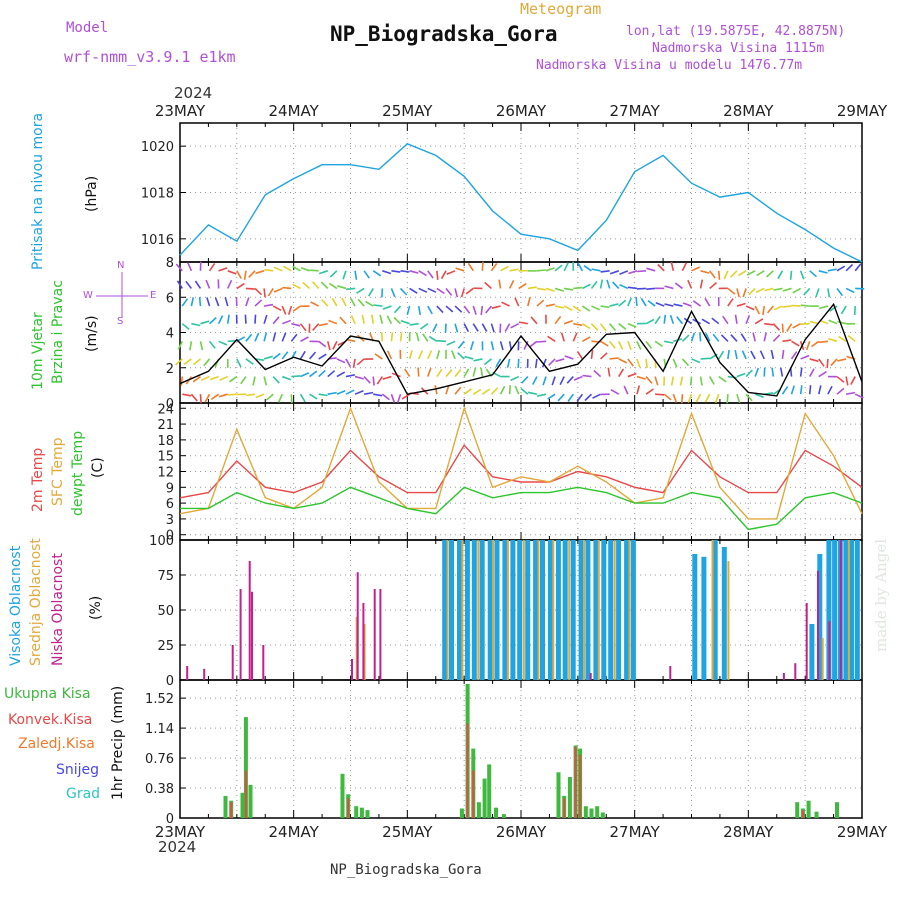 The width and height of the screenshot is (900, 900). Describe the element at coordinates (521, 111) in the screenshot. I see `date-tick-label-top: 26MAY` at that location.